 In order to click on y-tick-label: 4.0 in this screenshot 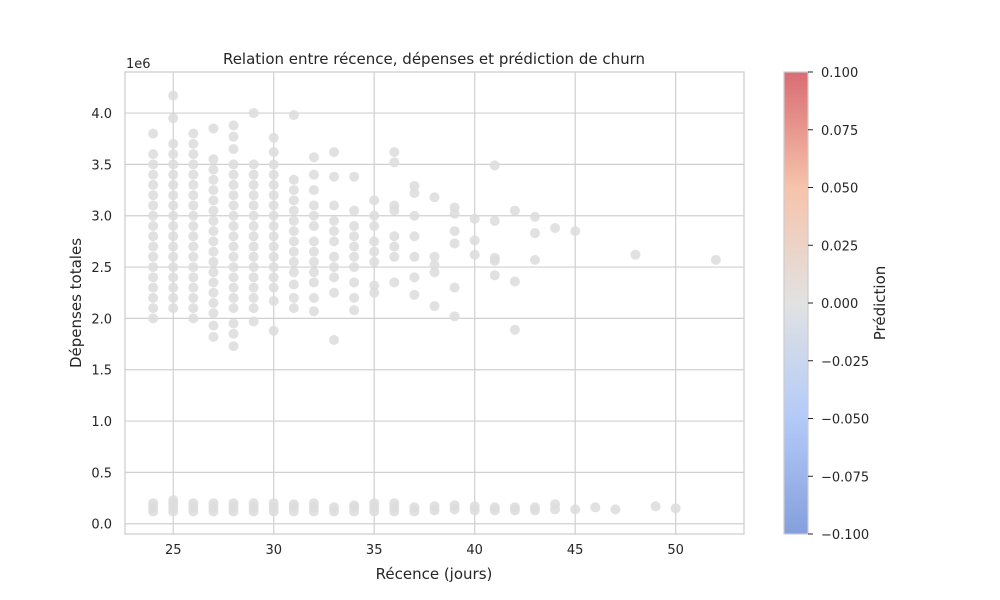, I will do `click(101, 114)`.